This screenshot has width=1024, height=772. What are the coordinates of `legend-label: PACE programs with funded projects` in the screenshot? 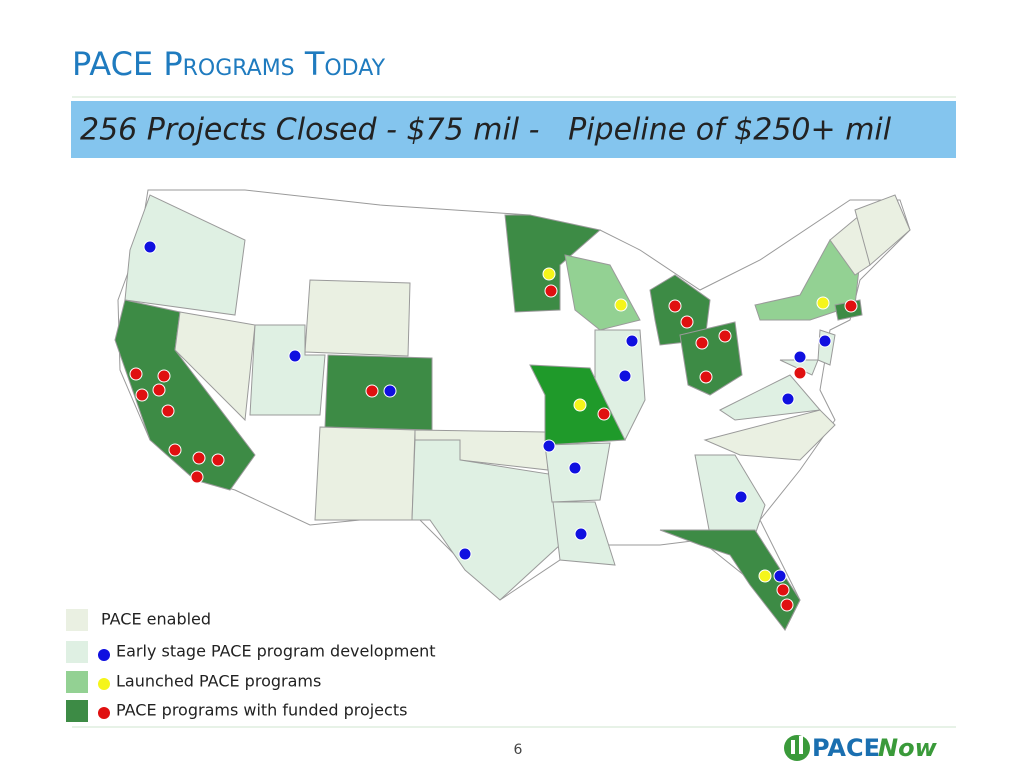 It's located at (261, 710).